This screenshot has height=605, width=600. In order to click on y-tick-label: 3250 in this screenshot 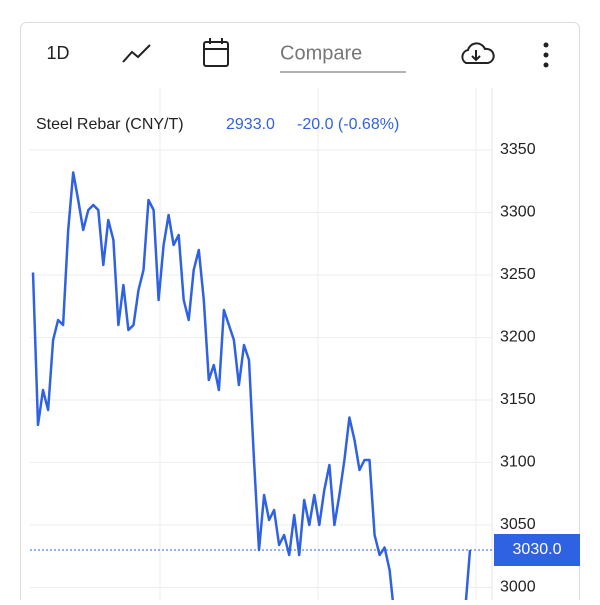, I will do `click(518, 274)`.